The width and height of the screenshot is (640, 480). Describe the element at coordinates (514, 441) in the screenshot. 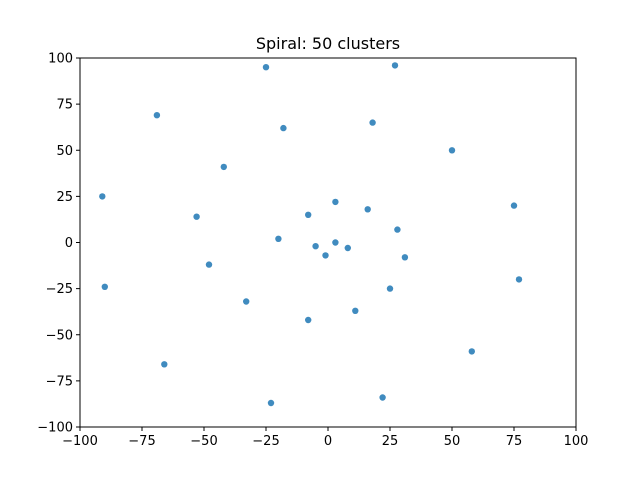

I see `x-tick-label: 75` at that location.